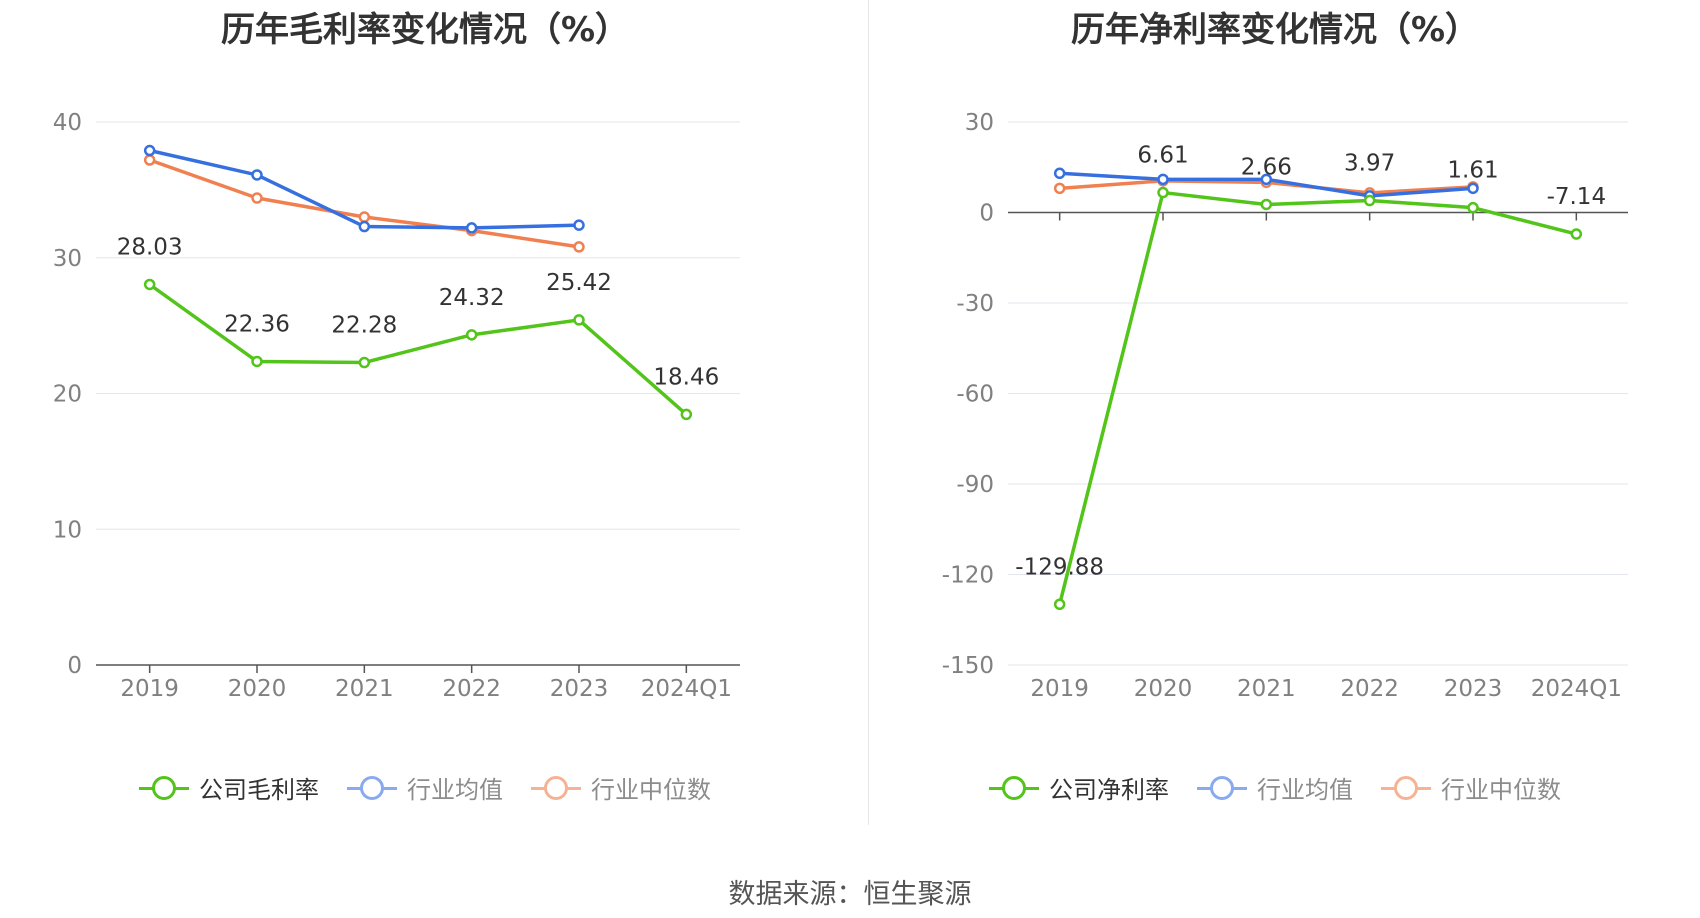  I want to click on data-label: 28.03, so click(150, 247).